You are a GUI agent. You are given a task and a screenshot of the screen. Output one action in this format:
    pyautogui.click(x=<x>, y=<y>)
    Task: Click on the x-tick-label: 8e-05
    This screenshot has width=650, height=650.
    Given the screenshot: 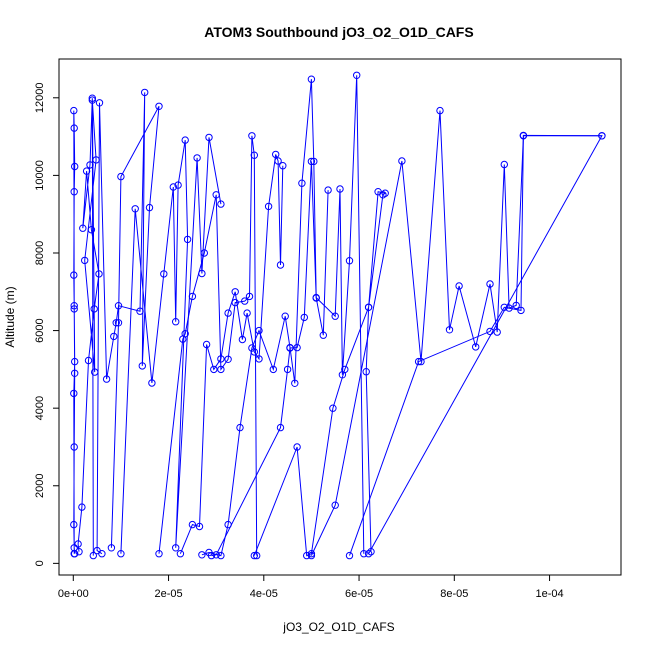 What is the action you would take?
    pyautogui.click(x=454, y=594)
    